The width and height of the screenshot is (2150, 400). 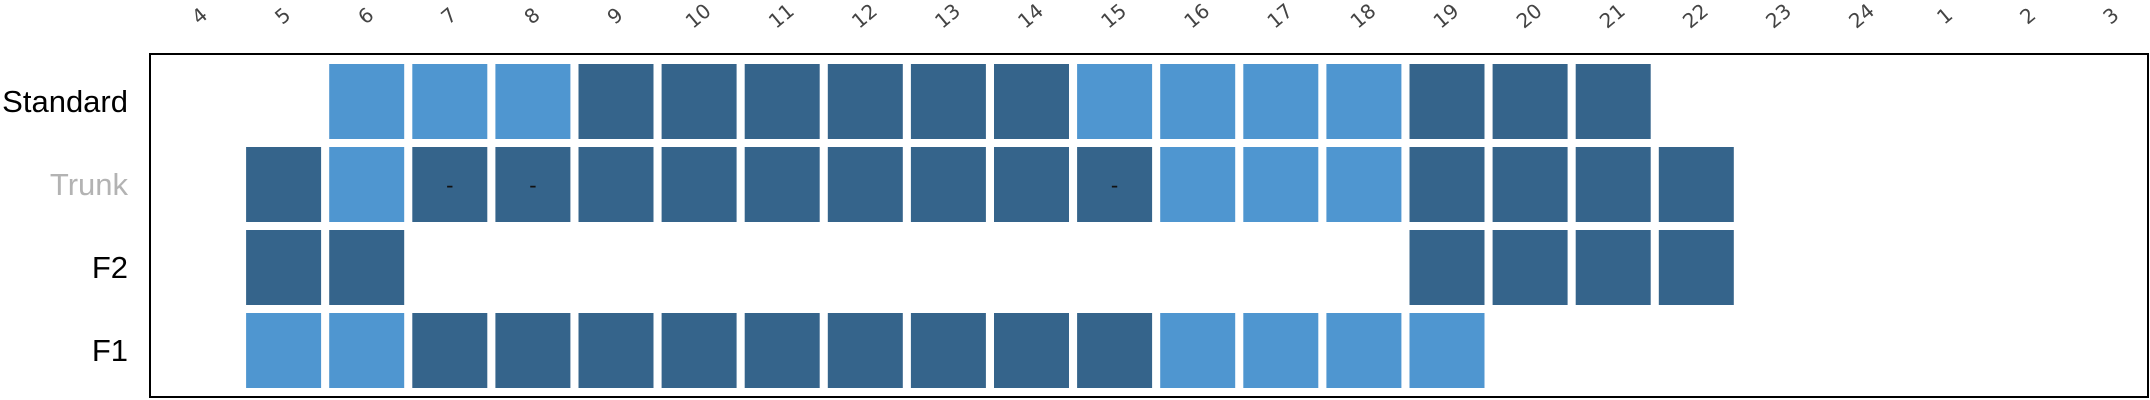 I want to click on row-label: Standard, so click(x=65, y=101).